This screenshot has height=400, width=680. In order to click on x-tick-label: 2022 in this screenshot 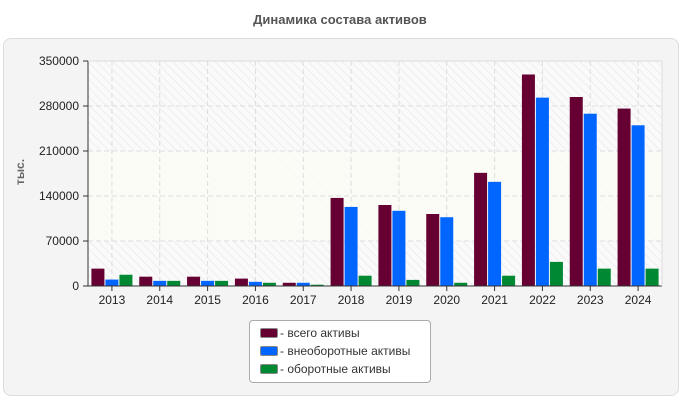, I will do `click(542, 300)`.